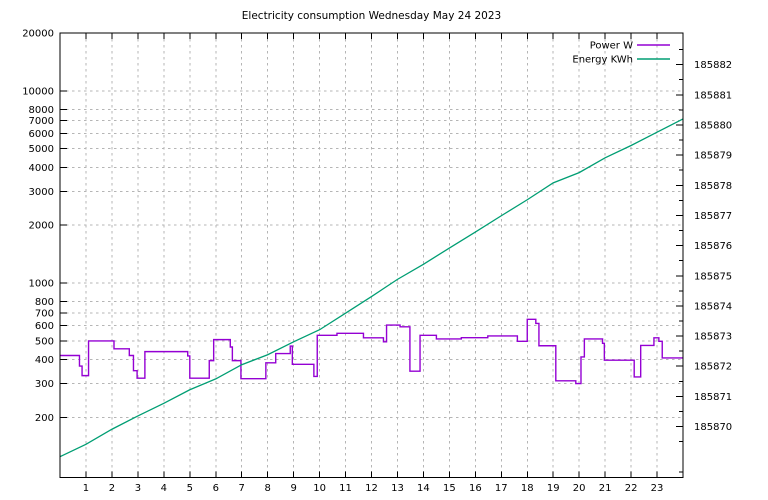 The width and height of the screenshot is (768, 500). I want to click on y-right-tick-label: 185871, so click(713, 397).